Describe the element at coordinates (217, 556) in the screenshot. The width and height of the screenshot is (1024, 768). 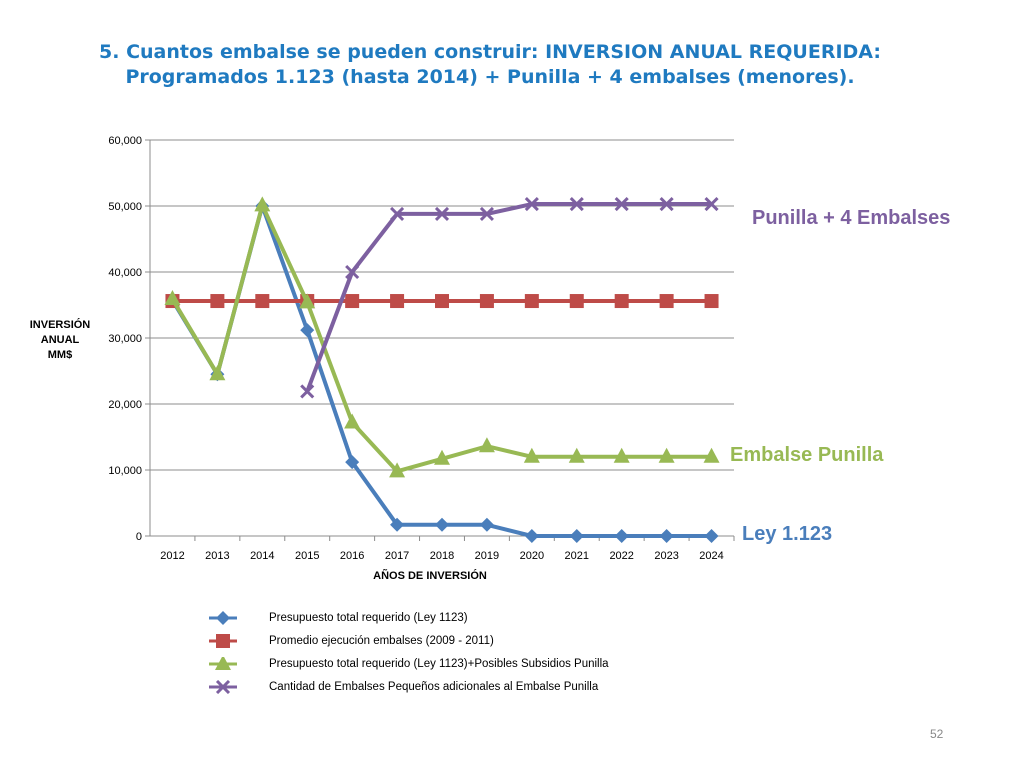
I see `x-tick-label: 2013` at that location.